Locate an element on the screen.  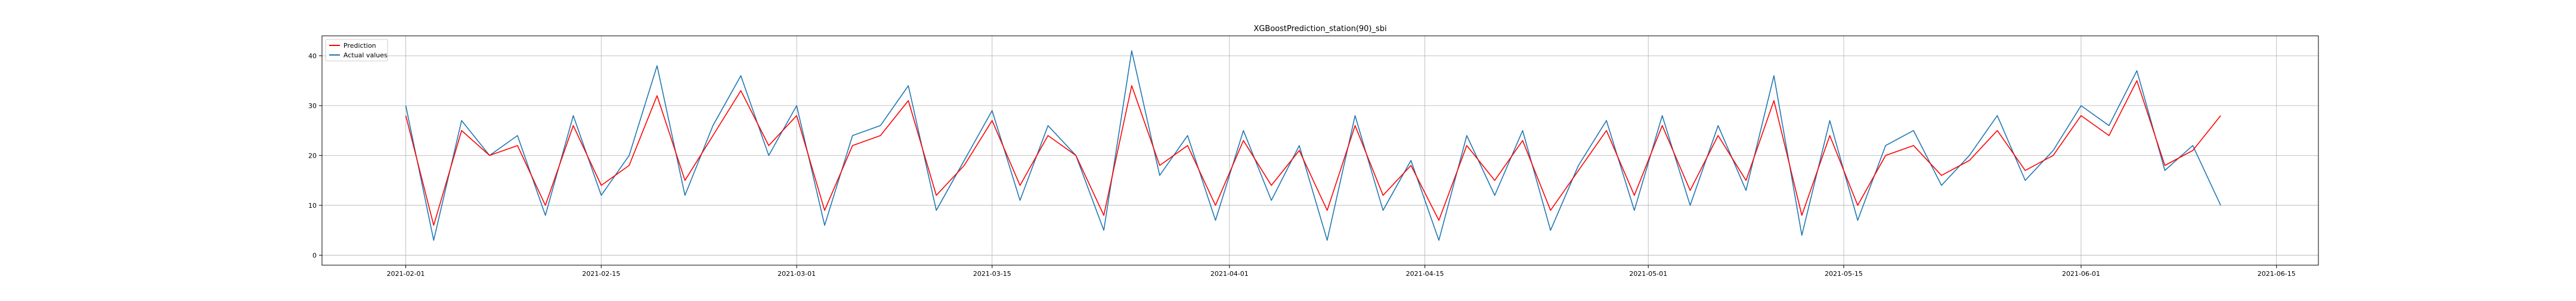
legend-label-actual: Actual values is located at coordinates (365, 55).